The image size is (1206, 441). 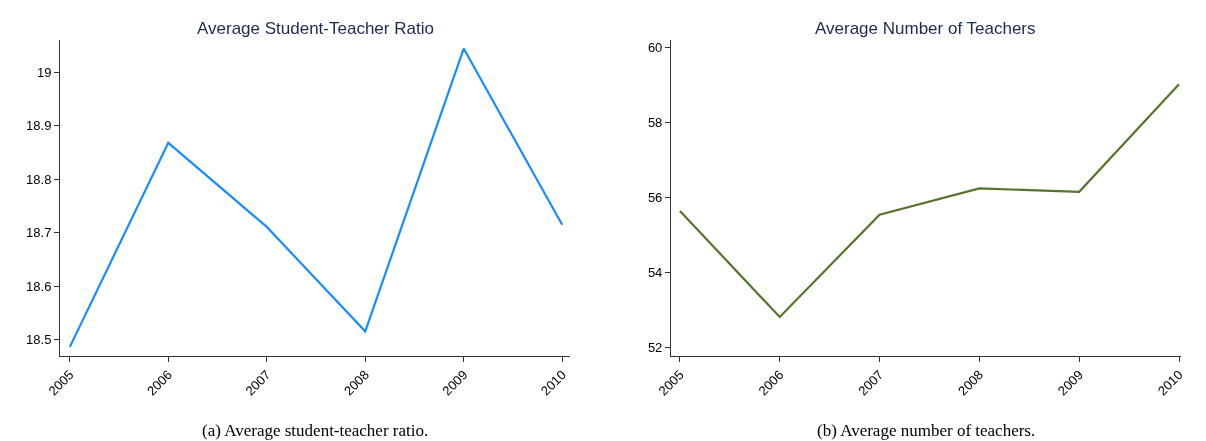 What do you see at coordinates (655, 123) in the screenshot?
I see `y-tick-label: 58` at bounding box center [655, 123].